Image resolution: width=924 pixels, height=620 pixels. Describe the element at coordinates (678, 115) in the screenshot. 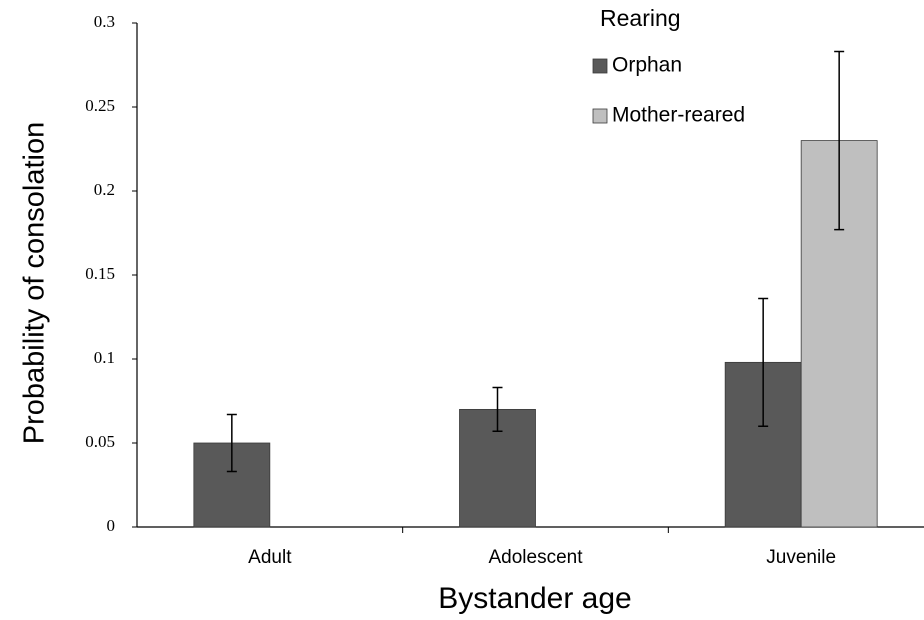

I see `legend-label: Mother-reared` at that location.